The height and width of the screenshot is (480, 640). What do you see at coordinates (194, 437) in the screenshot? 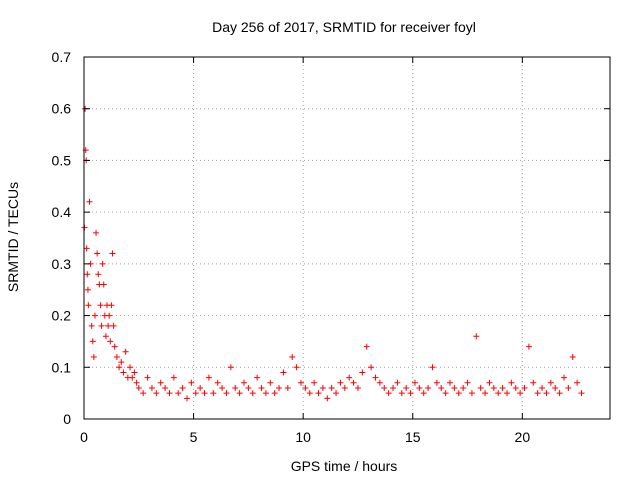
I see `x-tick-label: 5` at bounding box center [194, 437].